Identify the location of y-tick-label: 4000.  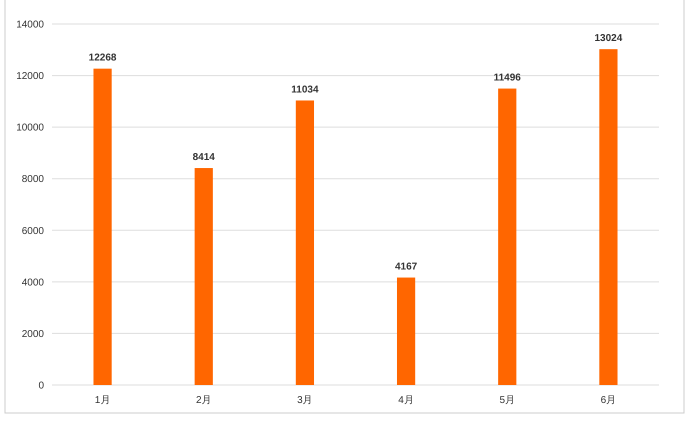
(33, 282).